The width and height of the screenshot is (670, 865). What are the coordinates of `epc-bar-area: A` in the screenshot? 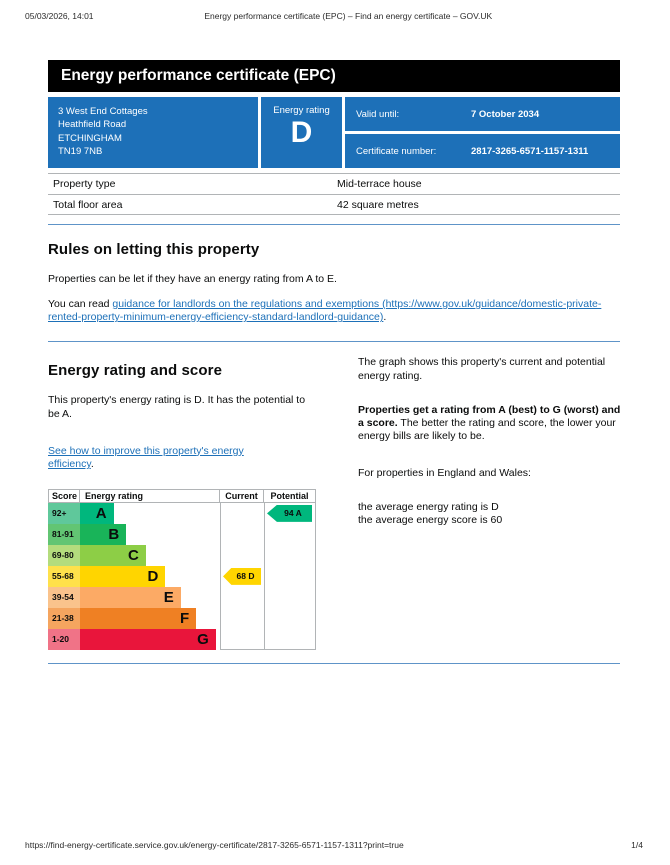 It's located at (150, 513).